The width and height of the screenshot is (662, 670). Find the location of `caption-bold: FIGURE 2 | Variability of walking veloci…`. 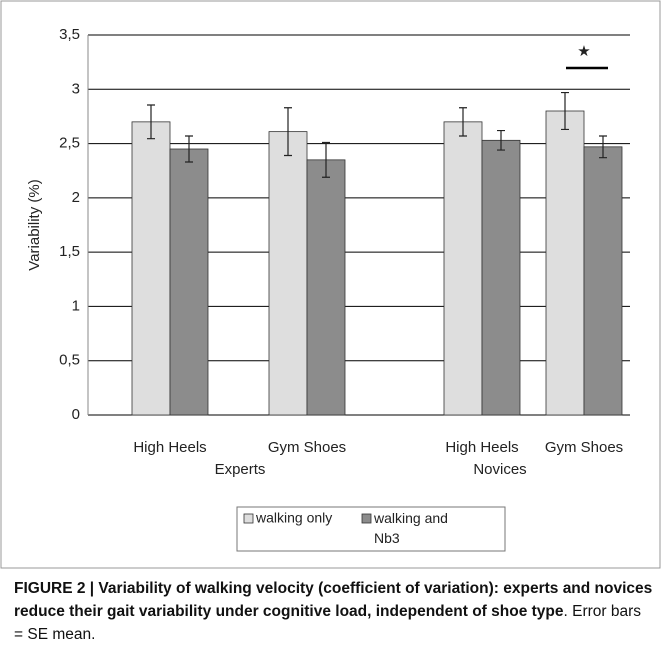

caption-bold: FIGURE 2 | Variability of walking veloci… is located at coordinates (333, 600).